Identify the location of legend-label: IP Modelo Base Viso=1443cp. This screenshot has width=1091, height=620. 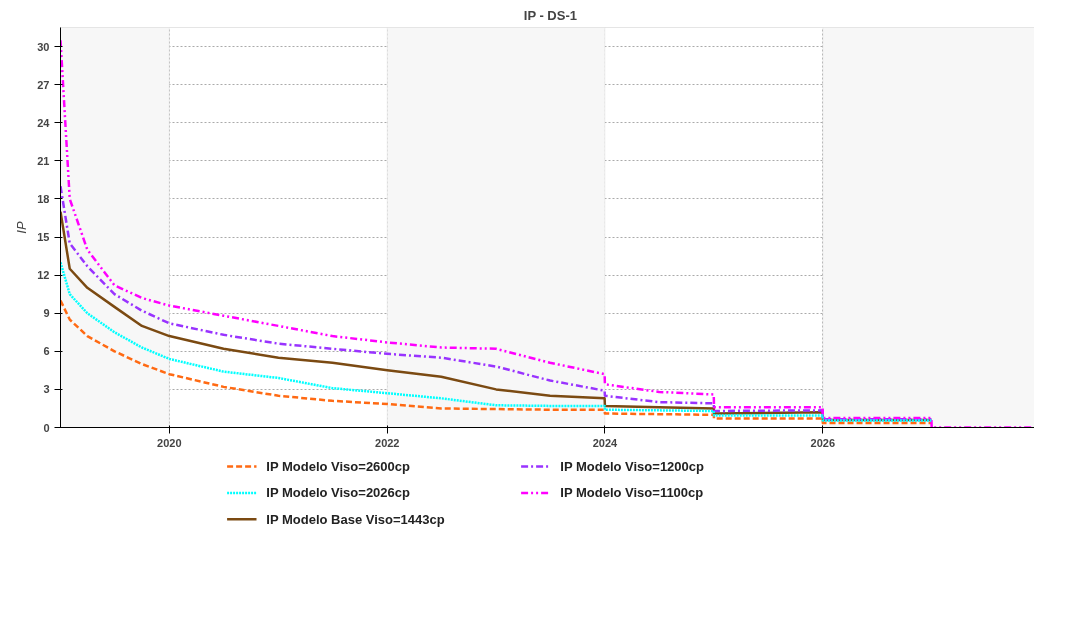
(355, 519).